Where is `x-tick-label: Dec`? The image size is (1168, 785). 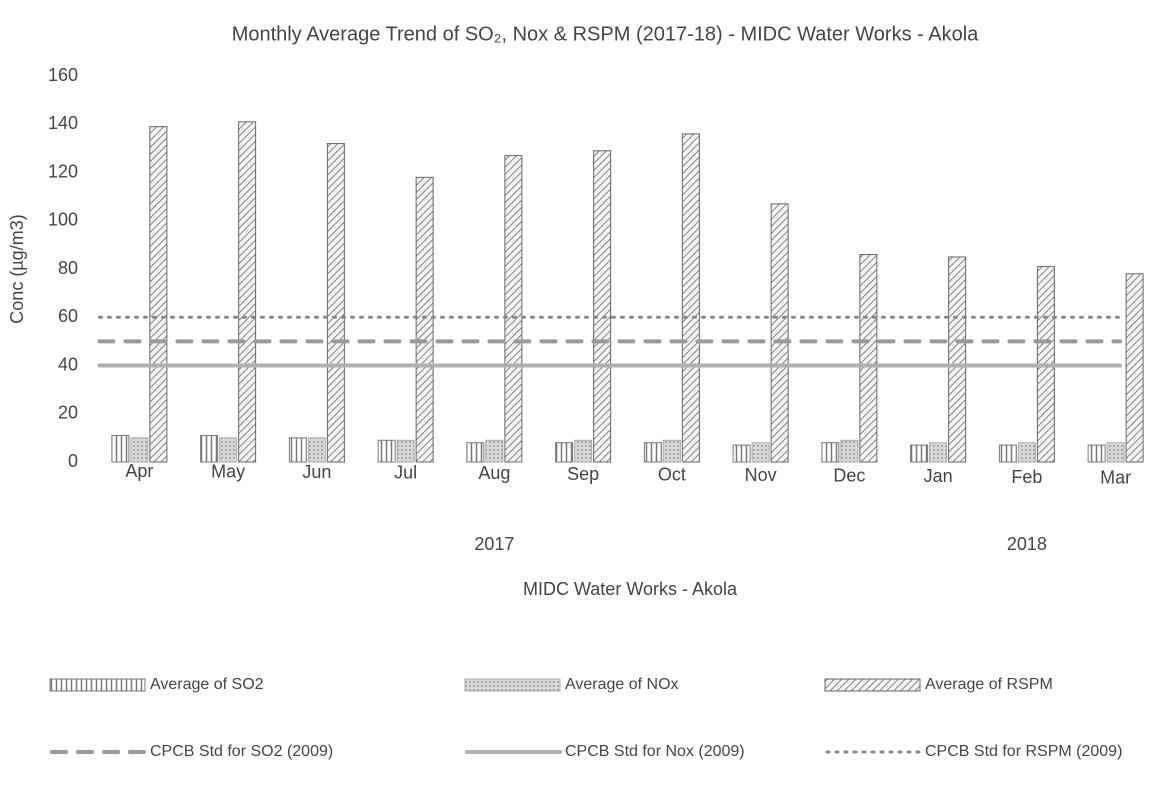 x-tick-label: Dec is located at coordinates (849, 476).